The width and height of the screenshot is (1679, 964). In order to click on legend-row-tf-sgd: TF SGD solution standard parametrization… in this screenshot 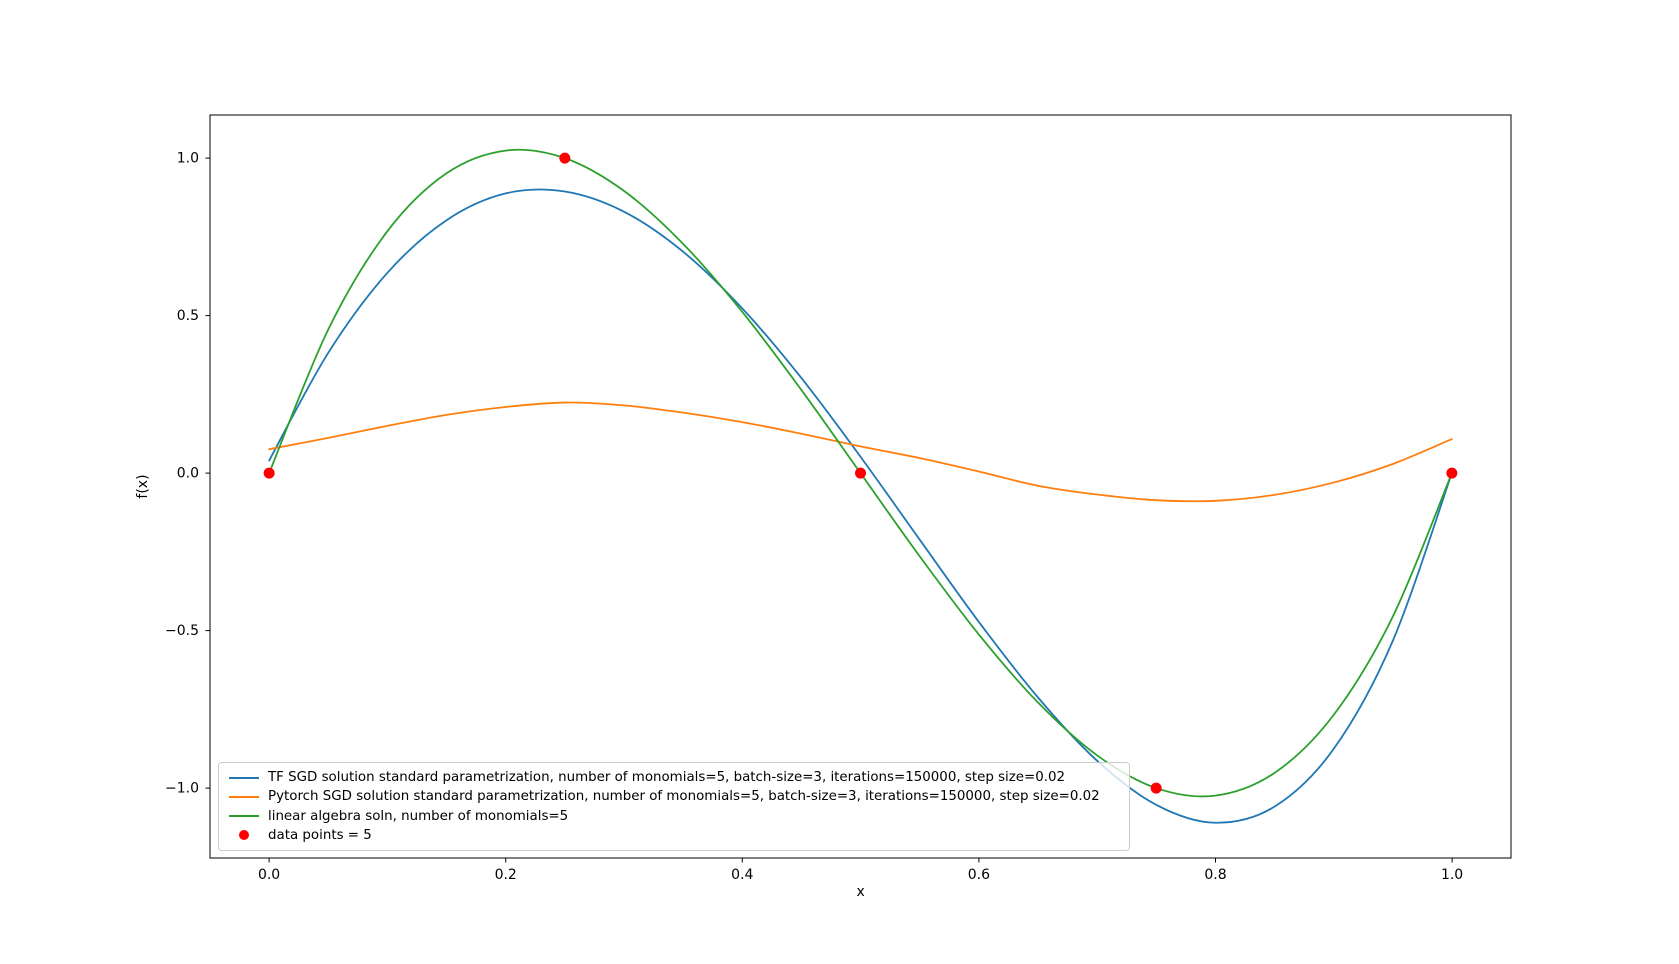, I will do `click(674, 777)`.